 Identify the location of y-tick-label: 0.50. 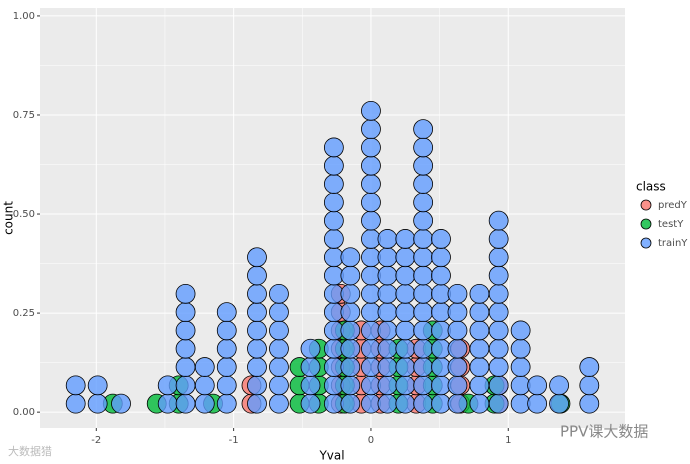
(24, 214).